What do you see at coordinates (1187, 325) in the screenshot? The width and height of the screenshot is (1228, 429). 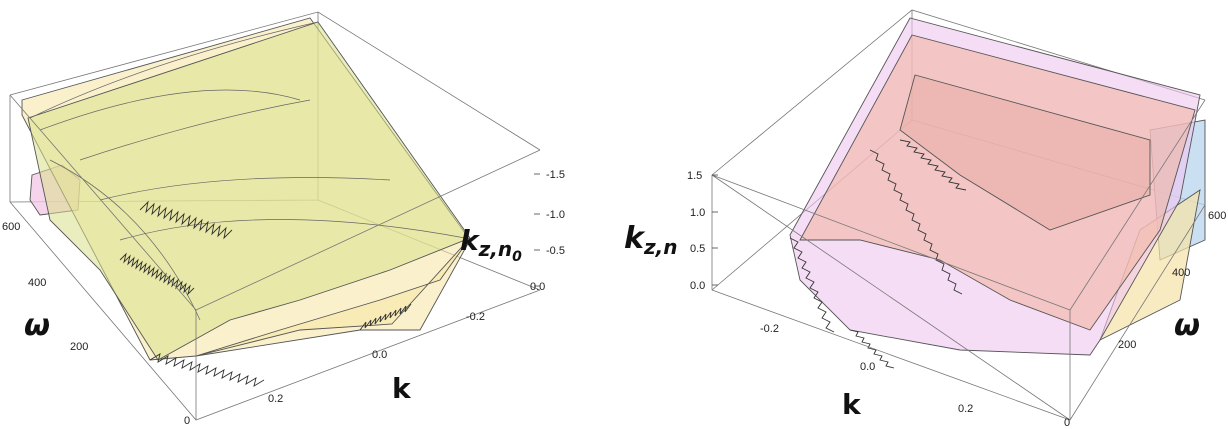 I see `right-y-axis-label: ω` at bounding box center [1187, 325].